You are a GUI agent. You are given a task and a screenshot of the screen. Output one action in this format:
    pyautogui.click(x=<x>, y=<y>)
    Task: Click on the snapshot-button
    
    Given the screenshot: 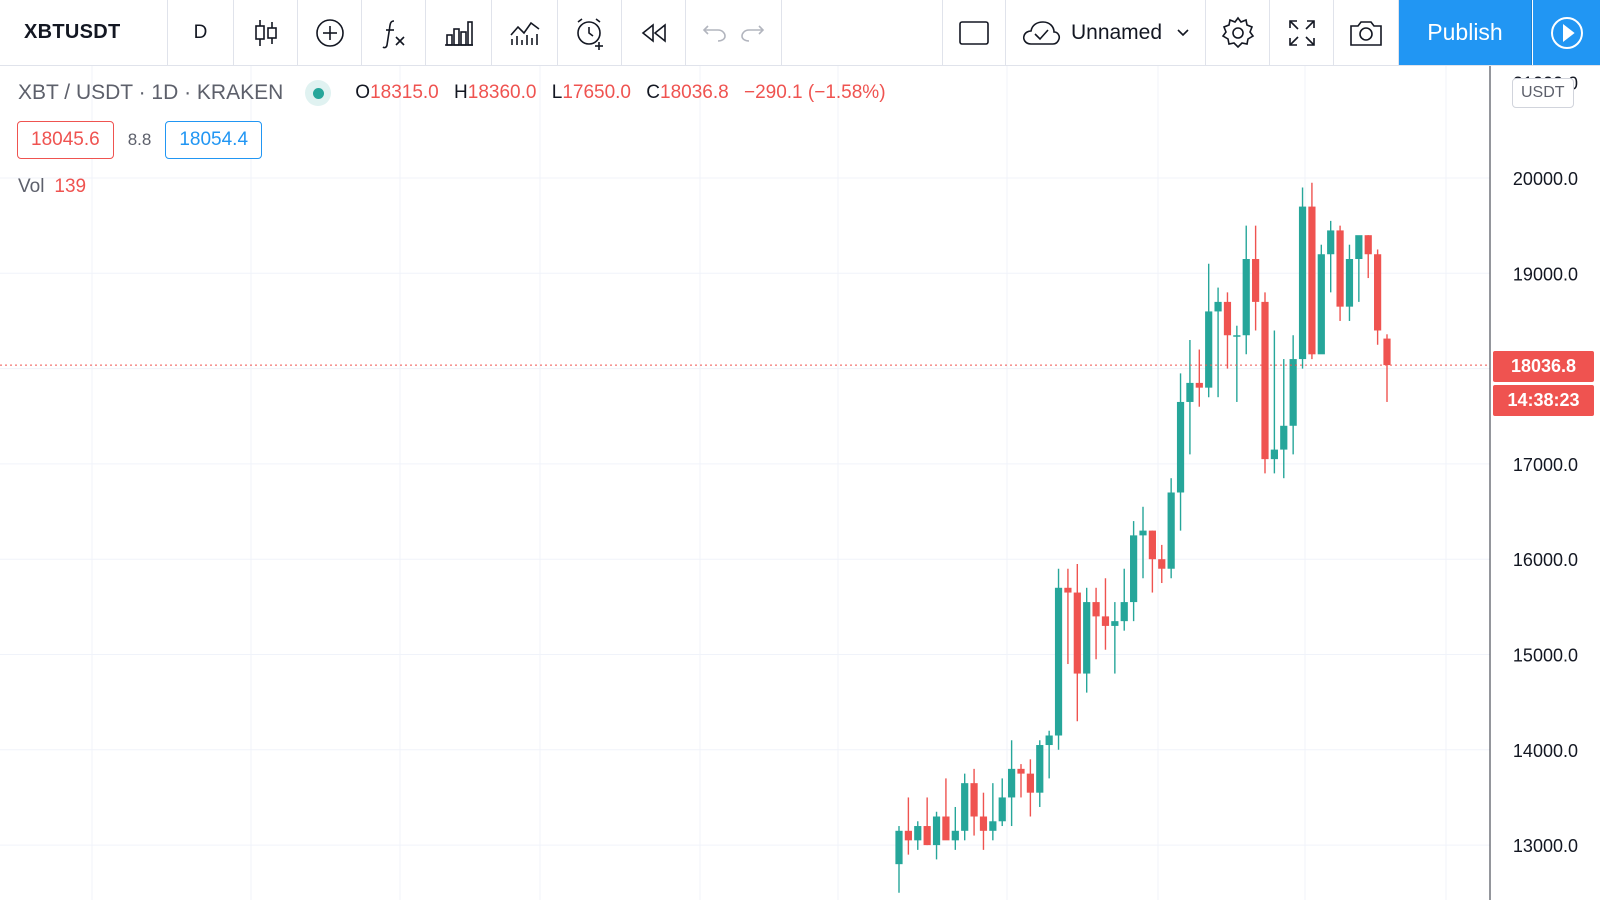 What is the action you would take?
    pyautogui.click(x=1366, y=32)
    